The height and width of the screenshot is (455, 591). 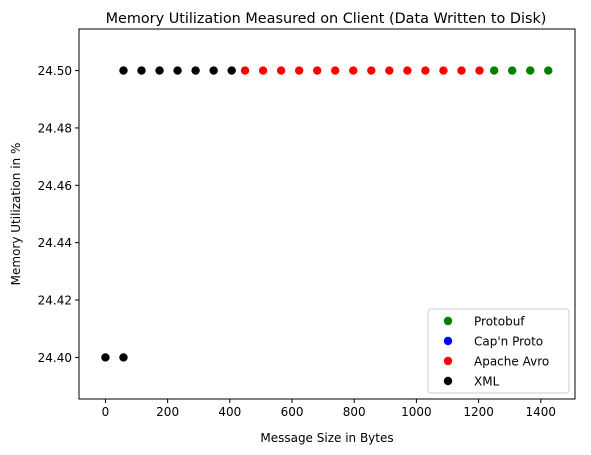 I want to click on y-axis-title: Memory Utilization in %, so click(x=16, y=214).